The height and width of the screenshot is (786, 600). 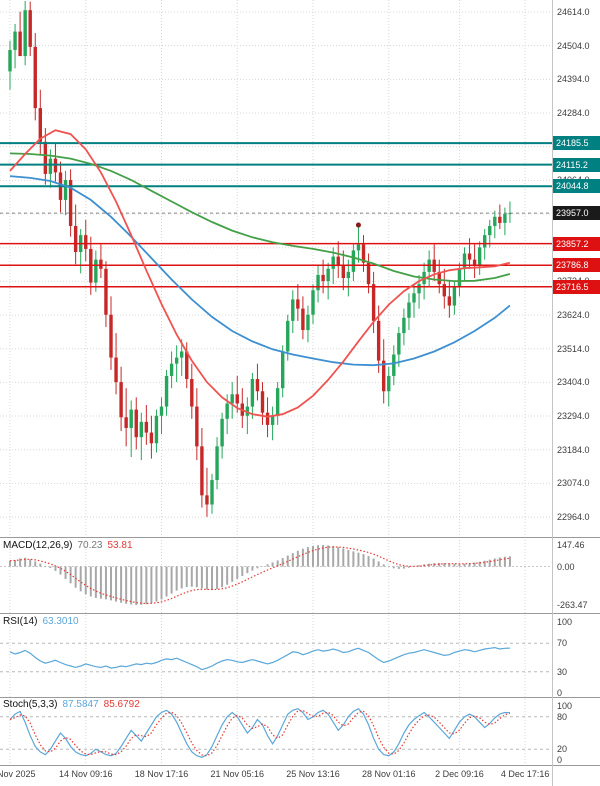 What do you see at coordinates (572, 605) in the screenshot?
I see `macd-axis-label: -263.47` at bounding box center [572, 605].